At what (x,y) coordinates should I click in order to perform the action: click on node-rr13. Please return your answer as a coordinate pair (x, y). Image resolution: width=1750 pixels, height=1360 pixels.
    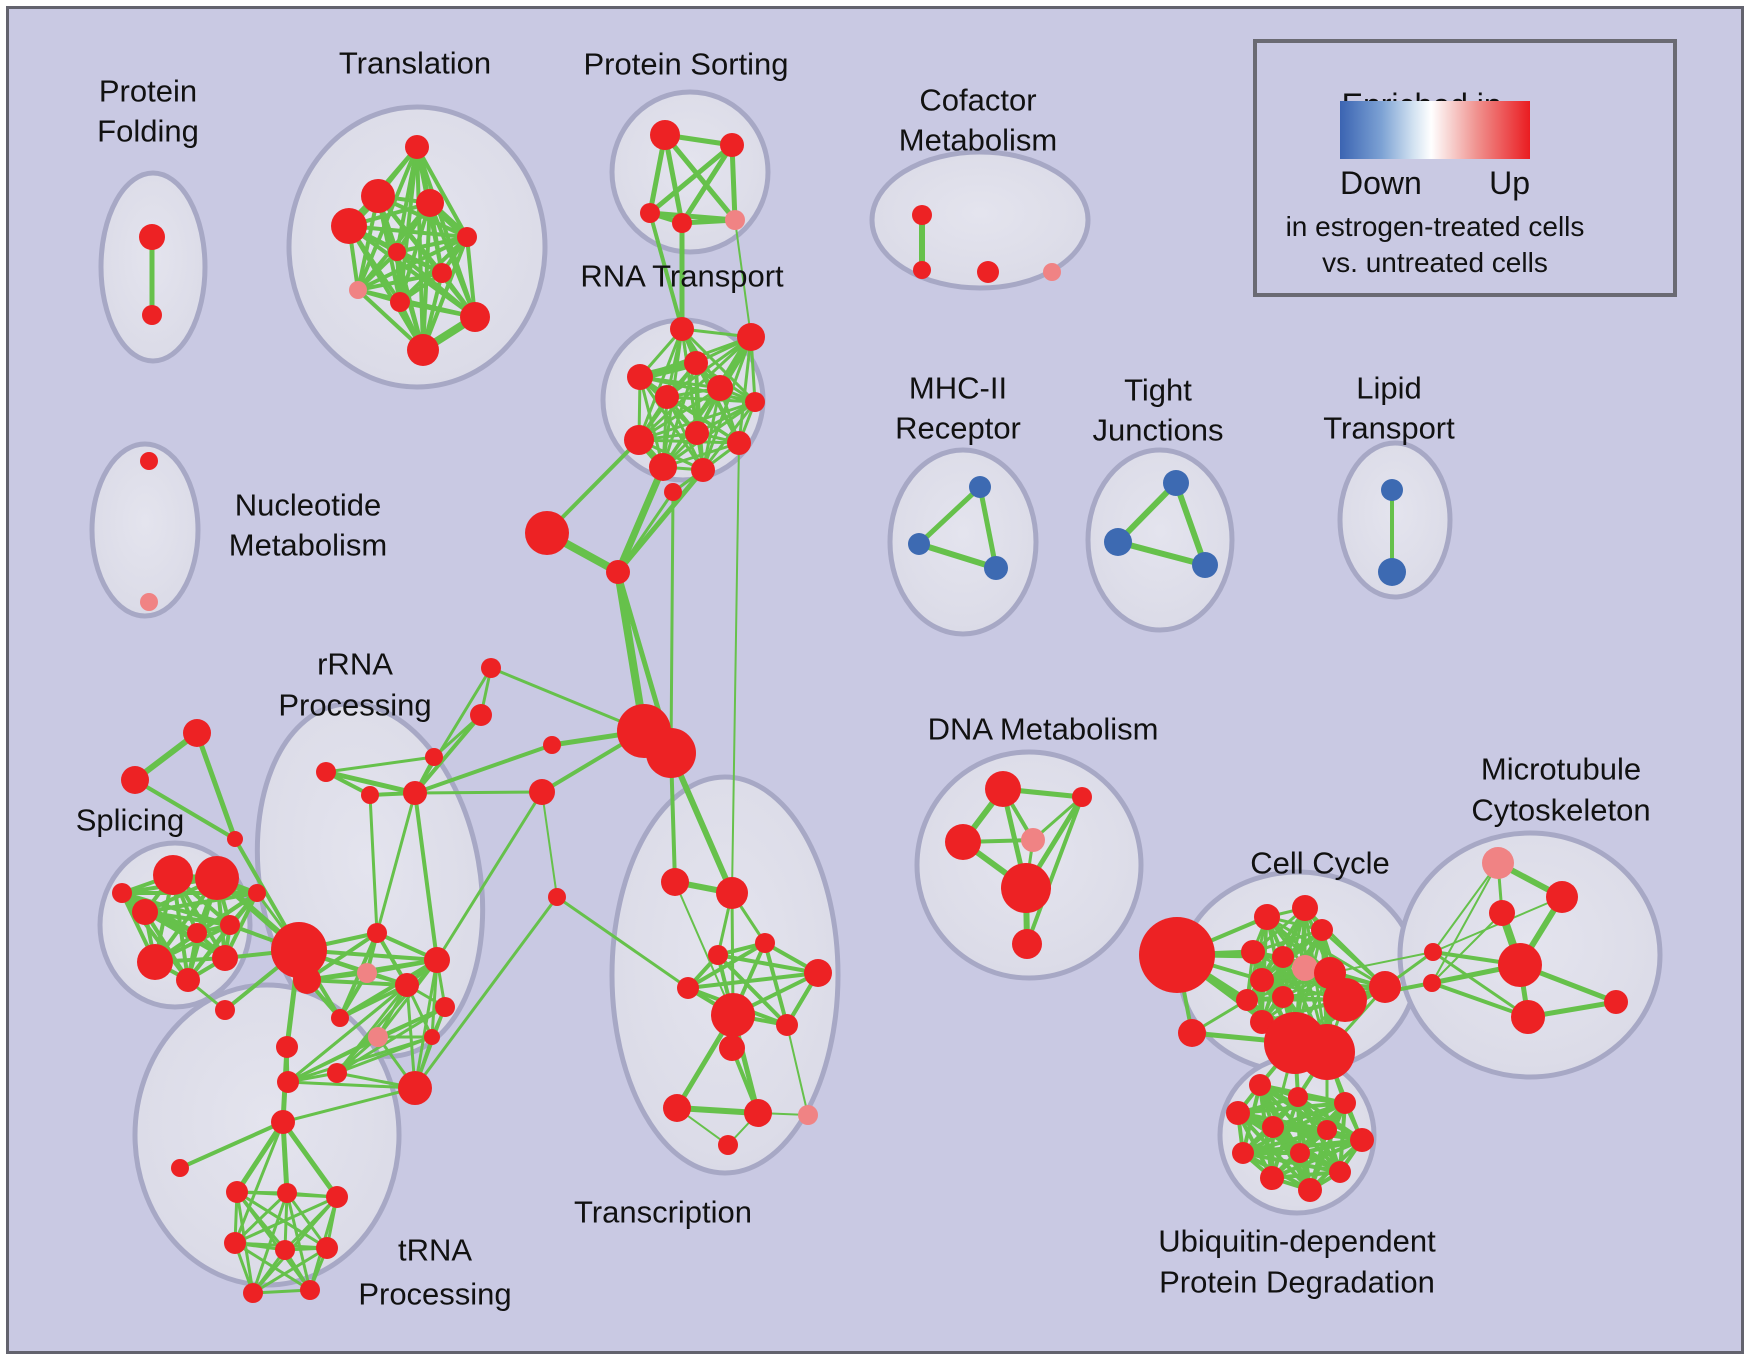
    Looking at the image, I should click on (287, 1047).